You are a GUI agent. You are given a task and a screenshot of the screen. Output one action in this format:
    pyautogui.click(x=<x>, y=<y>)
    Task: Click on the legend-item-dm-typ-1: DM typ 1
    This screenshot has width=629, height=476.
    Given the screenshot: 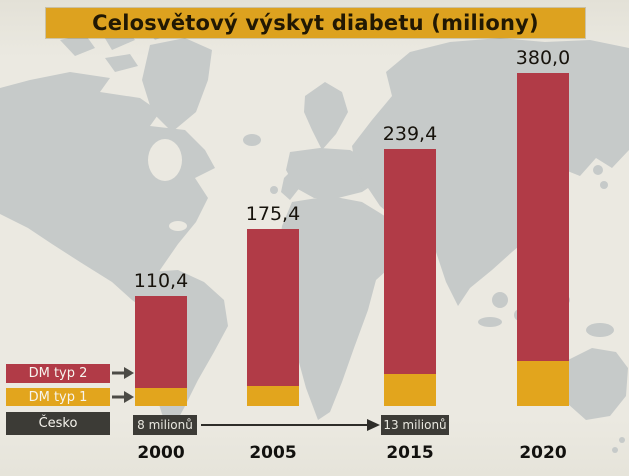 What is the action you would take?
    pyautogui.click(x=58, y=397)
    